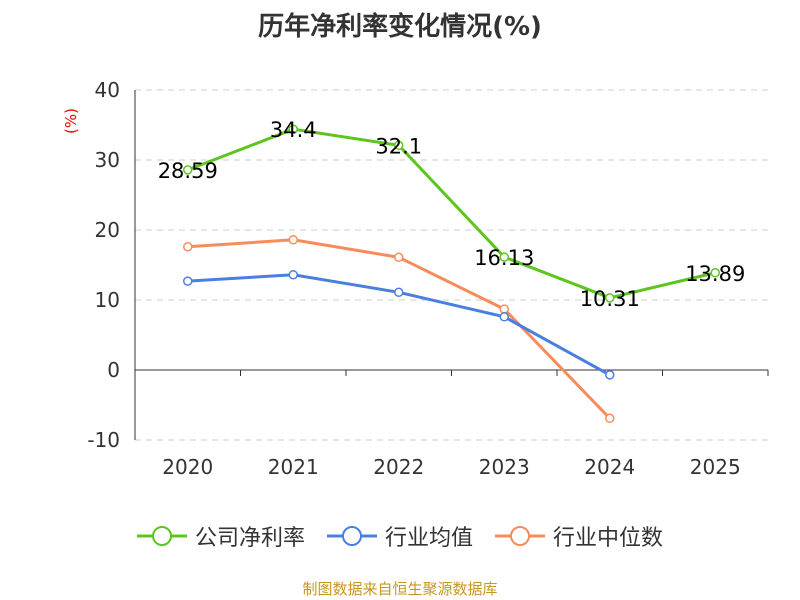 The width and height of the screenshot is (800, 600). I want to click on x-tick-label: 2024, so click(609, 467).